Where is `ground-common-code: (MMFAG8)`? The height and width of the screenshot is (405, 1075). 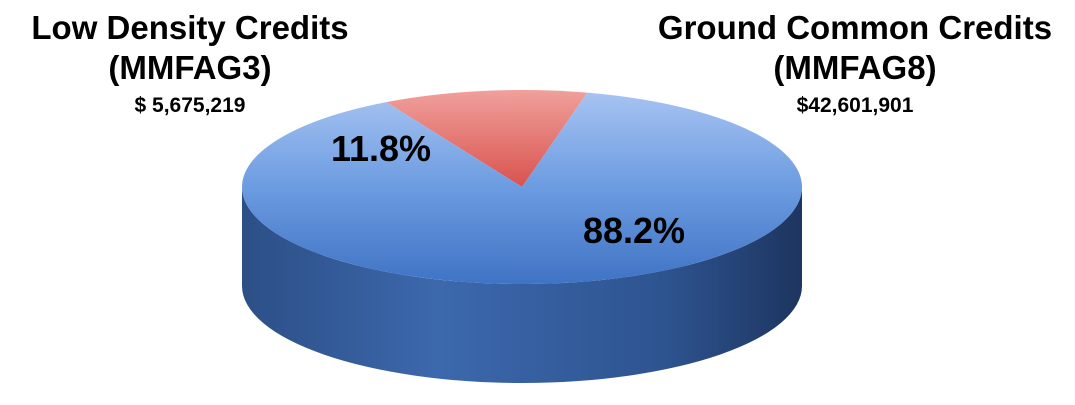
ground-common-code: (MMFAG8) is located at coordinates (855, 67).